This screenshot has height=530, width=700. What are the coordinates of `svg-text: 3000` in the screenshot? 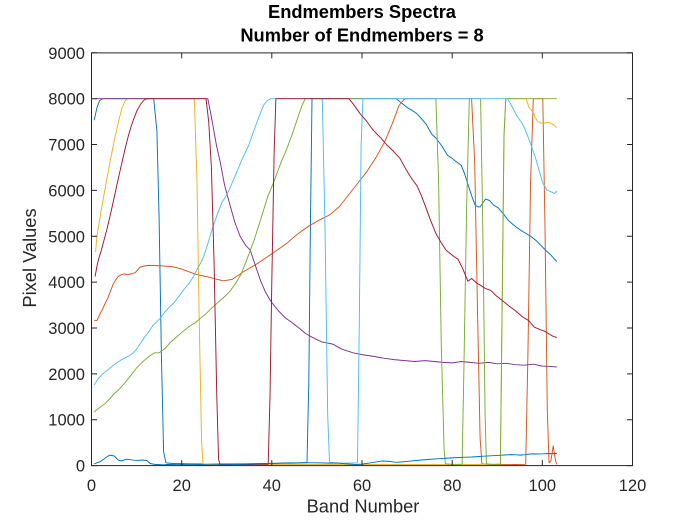 It's located at (66, 329).